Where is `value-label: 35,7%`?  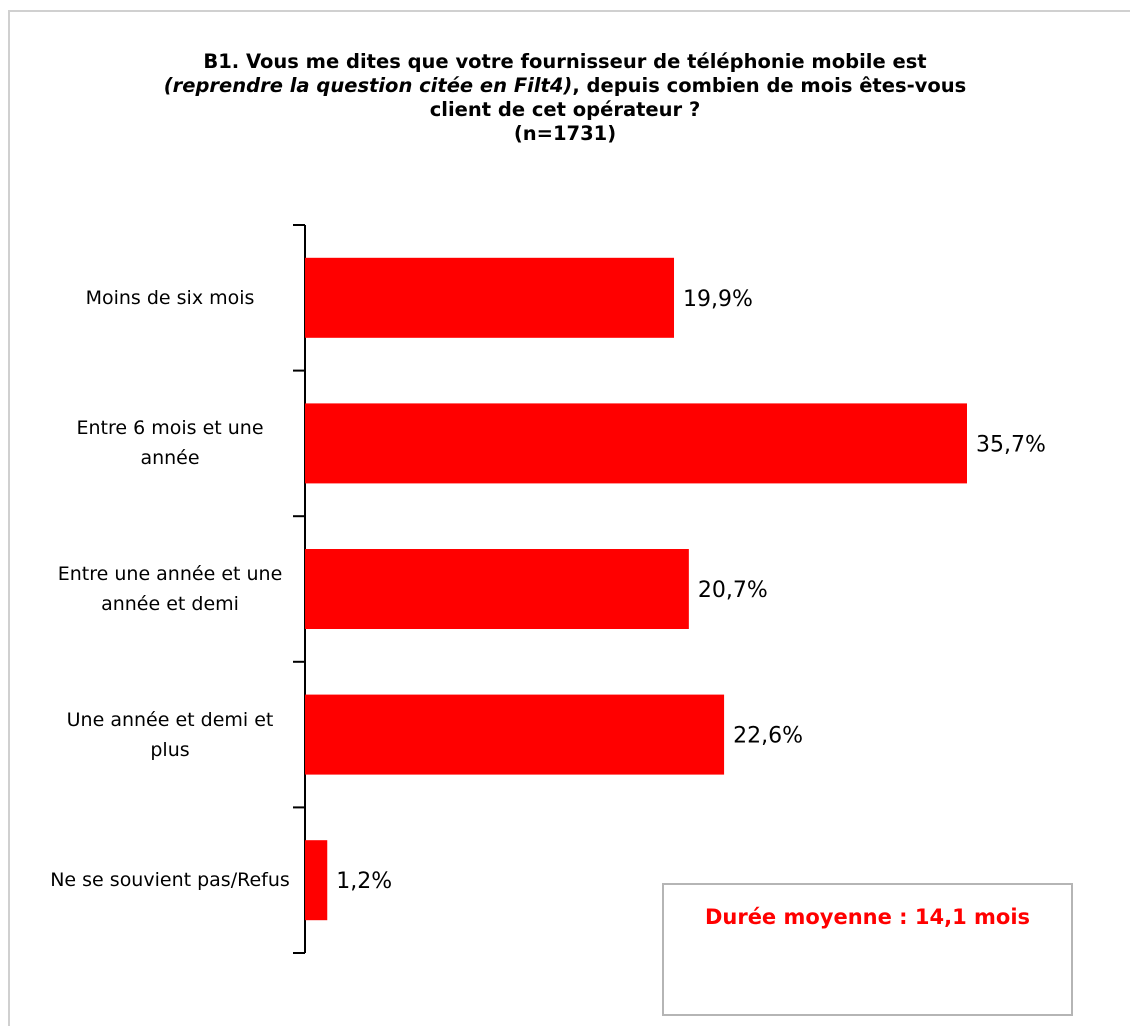 value-label: 35,7% is located at coordinates (1011, 444).